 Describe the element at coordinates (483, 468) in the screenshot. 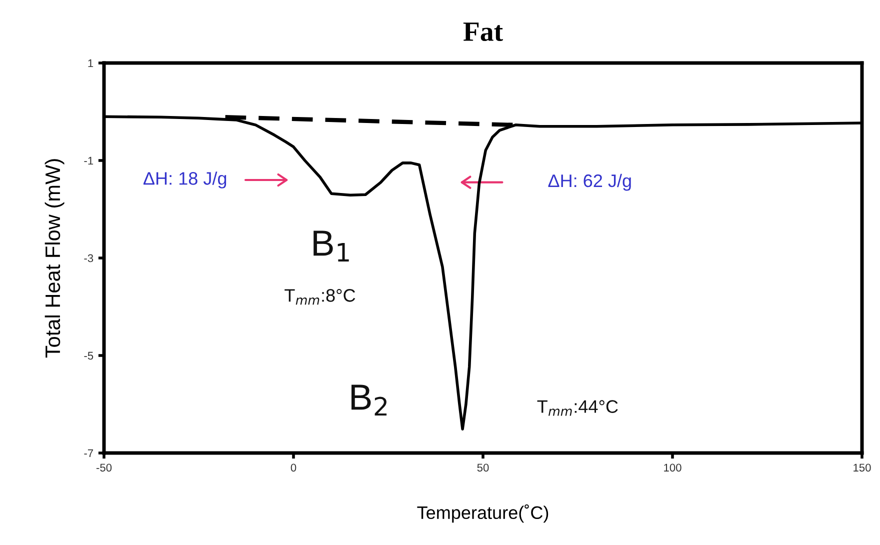

I see `x-tick-label: 50` at that location.